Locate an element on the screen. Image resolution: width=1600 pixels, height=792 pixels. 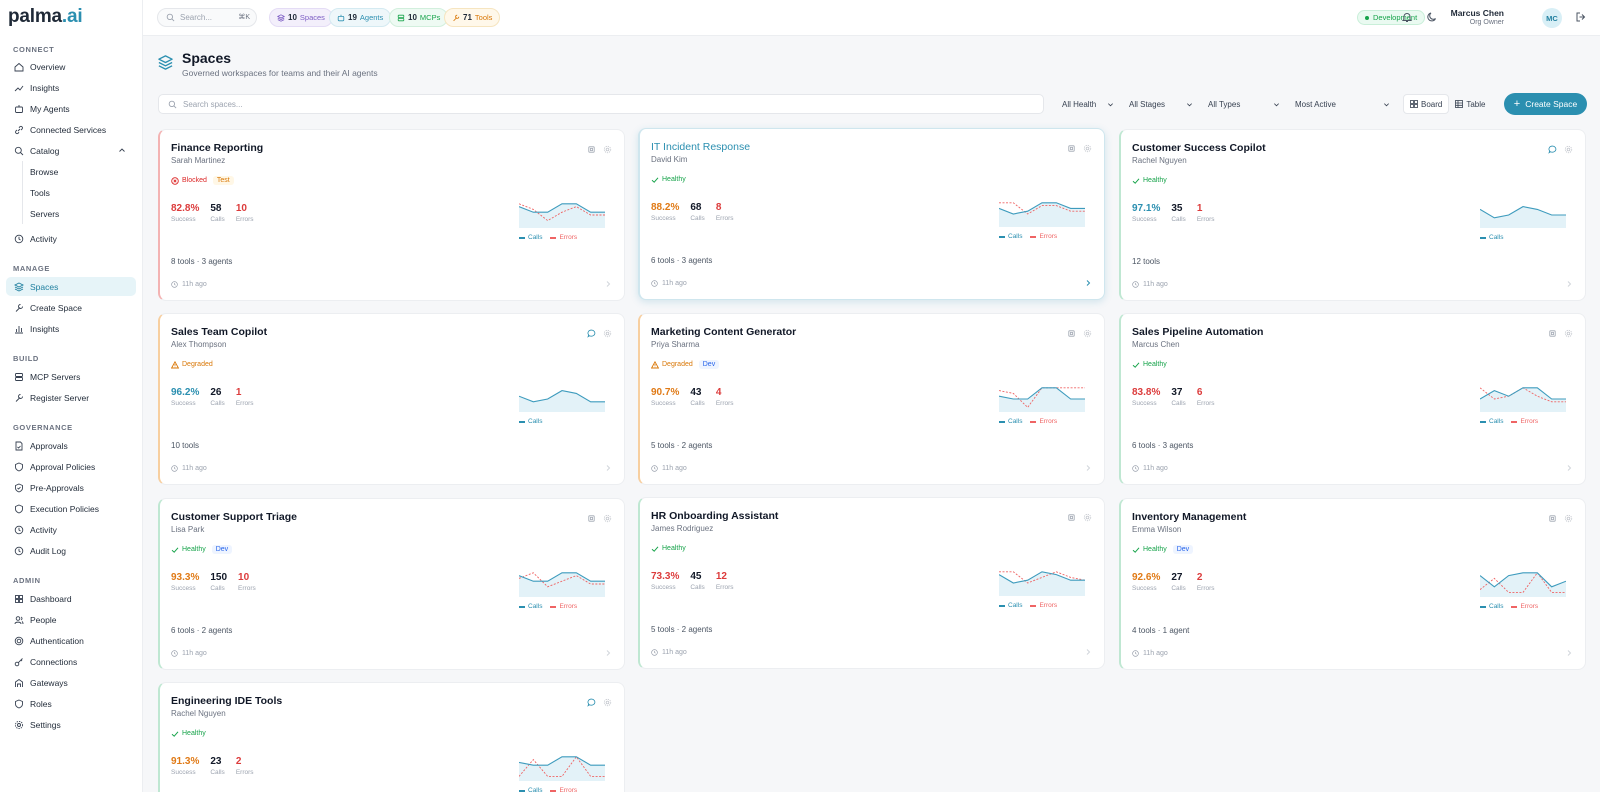
section-connect: CONNECT is located at coordinates (34, 49).